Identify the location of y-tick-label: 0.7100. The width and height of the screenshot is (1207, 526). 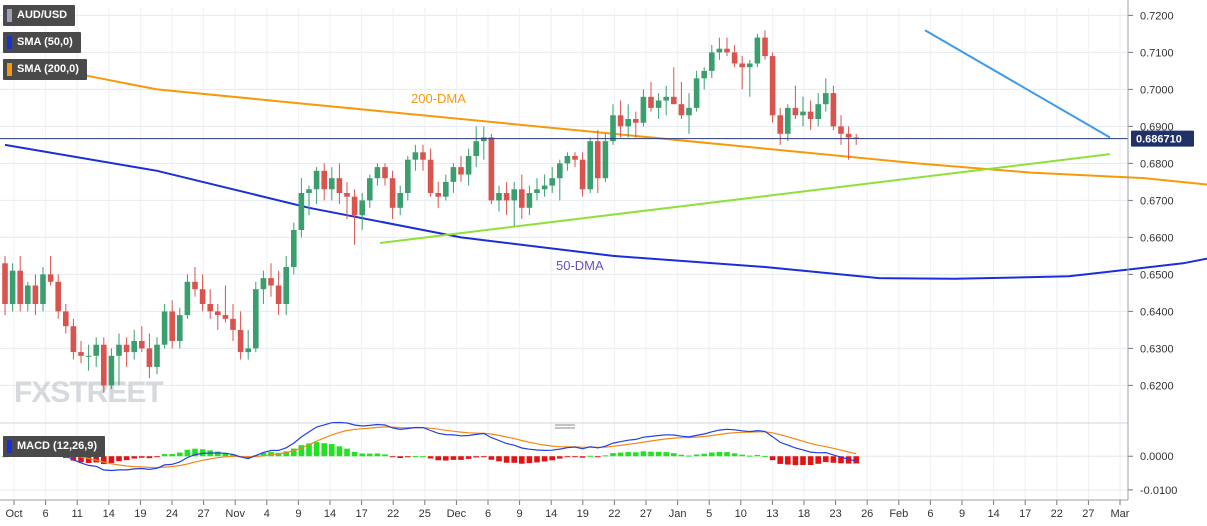
(1157, 53).